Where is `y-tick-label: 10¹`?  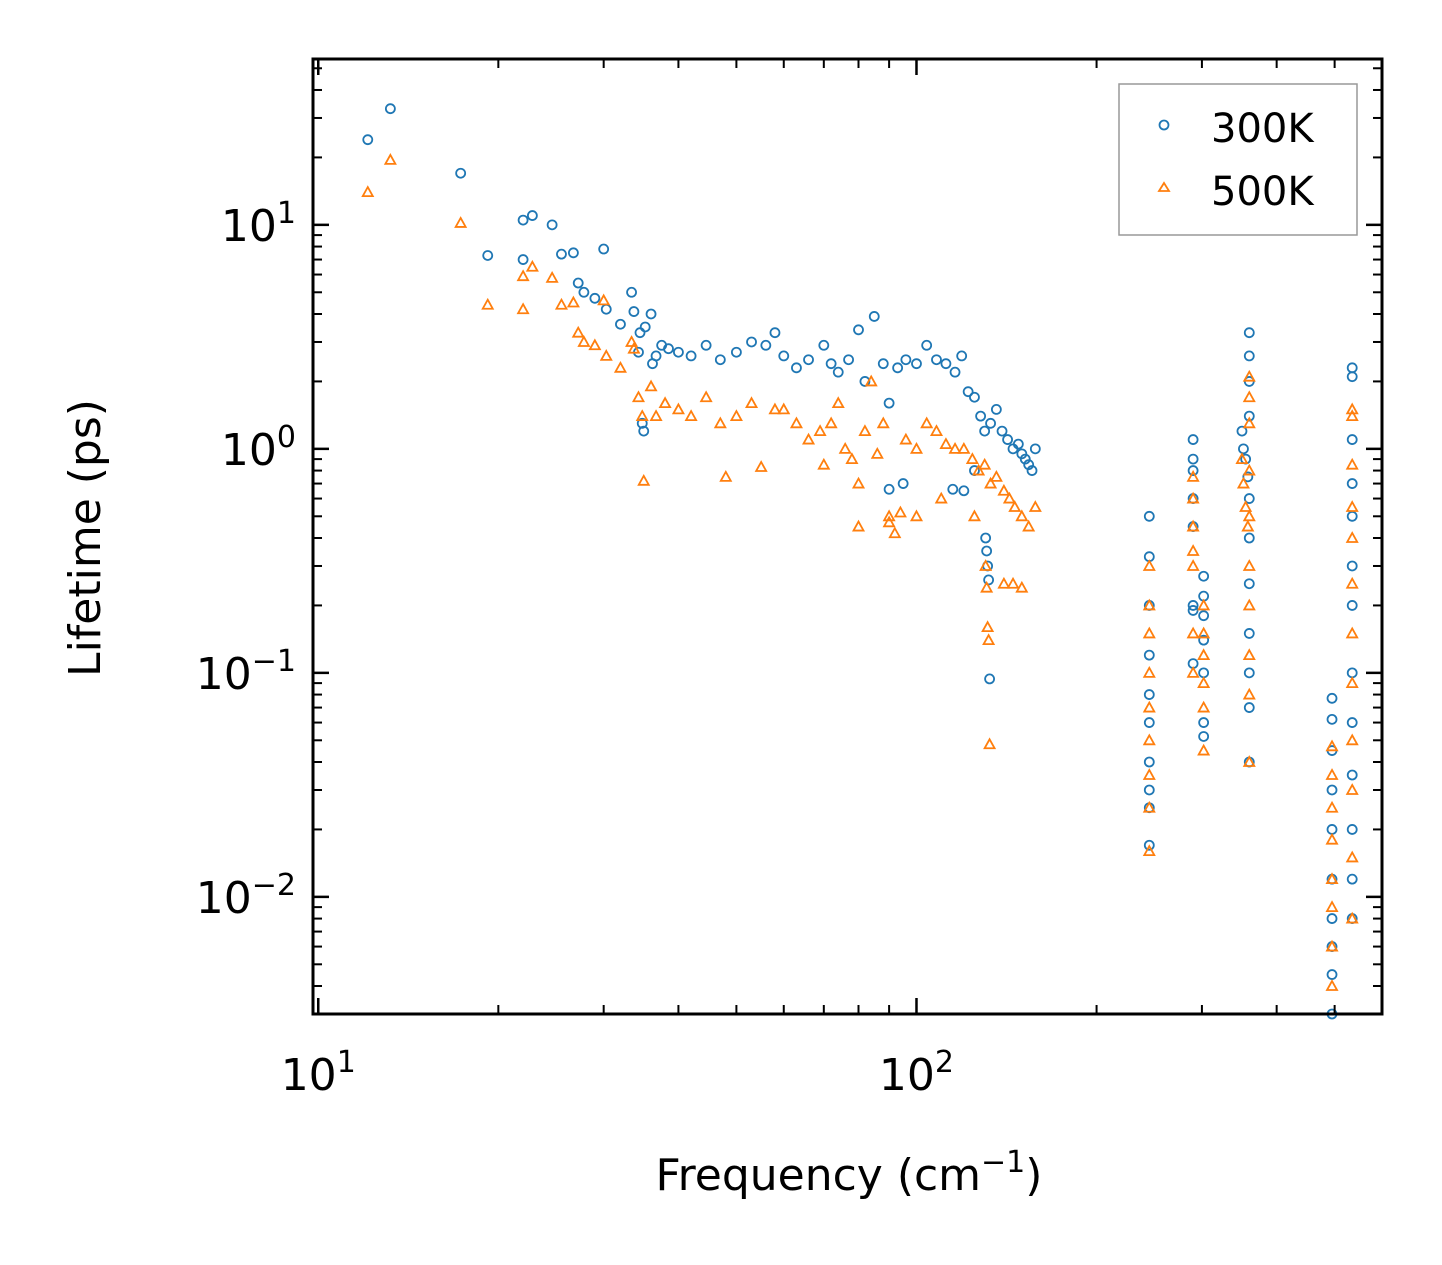
y-tick-label: 10¹ is located at coordinates (258, 224).